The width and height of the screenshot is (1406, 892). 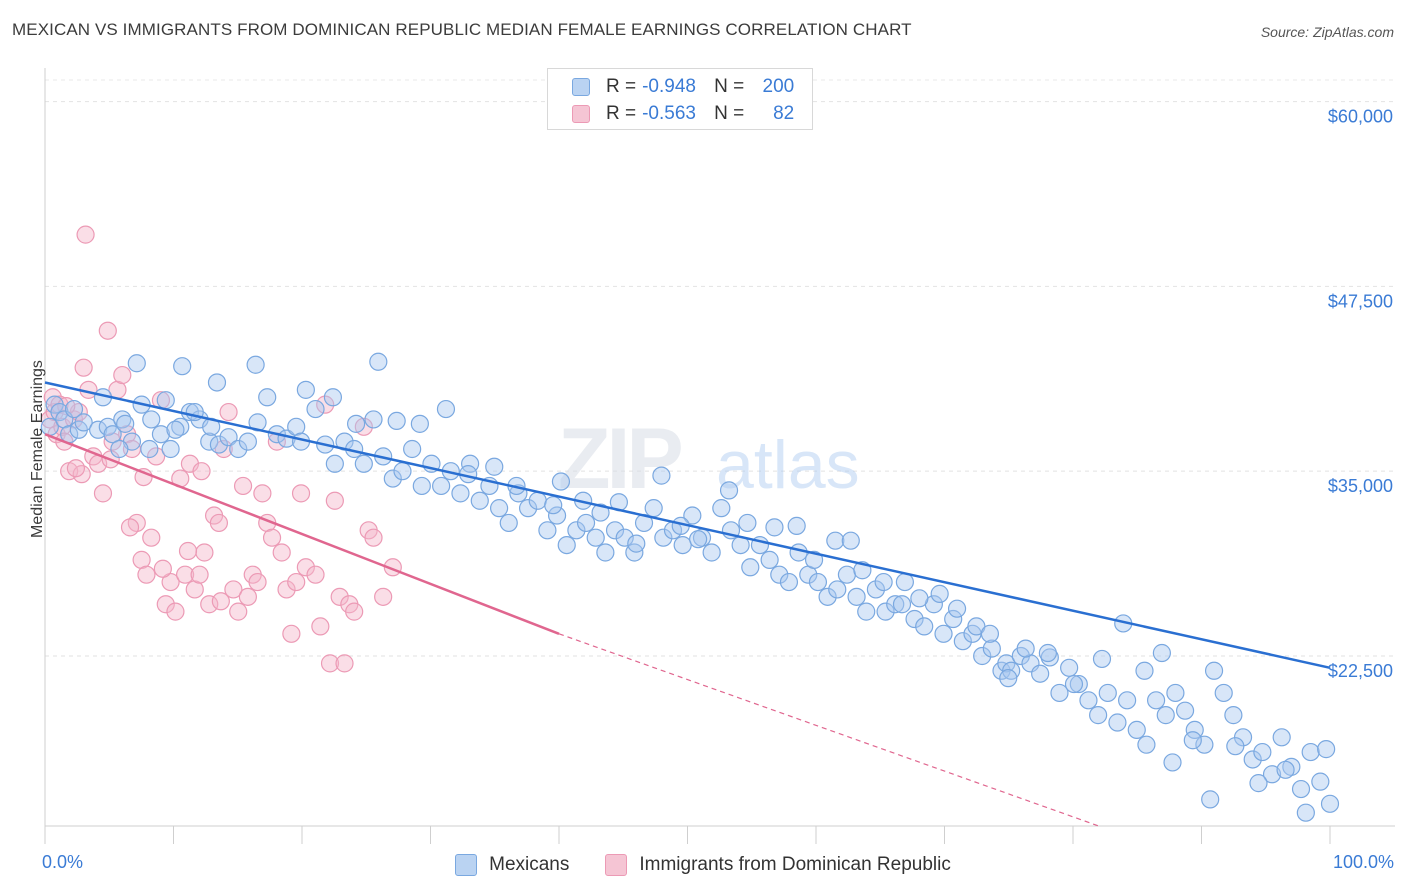 I want to click on legend-item-dominican: Immigrants from Dominican Republic, so click(x=778, y=865).